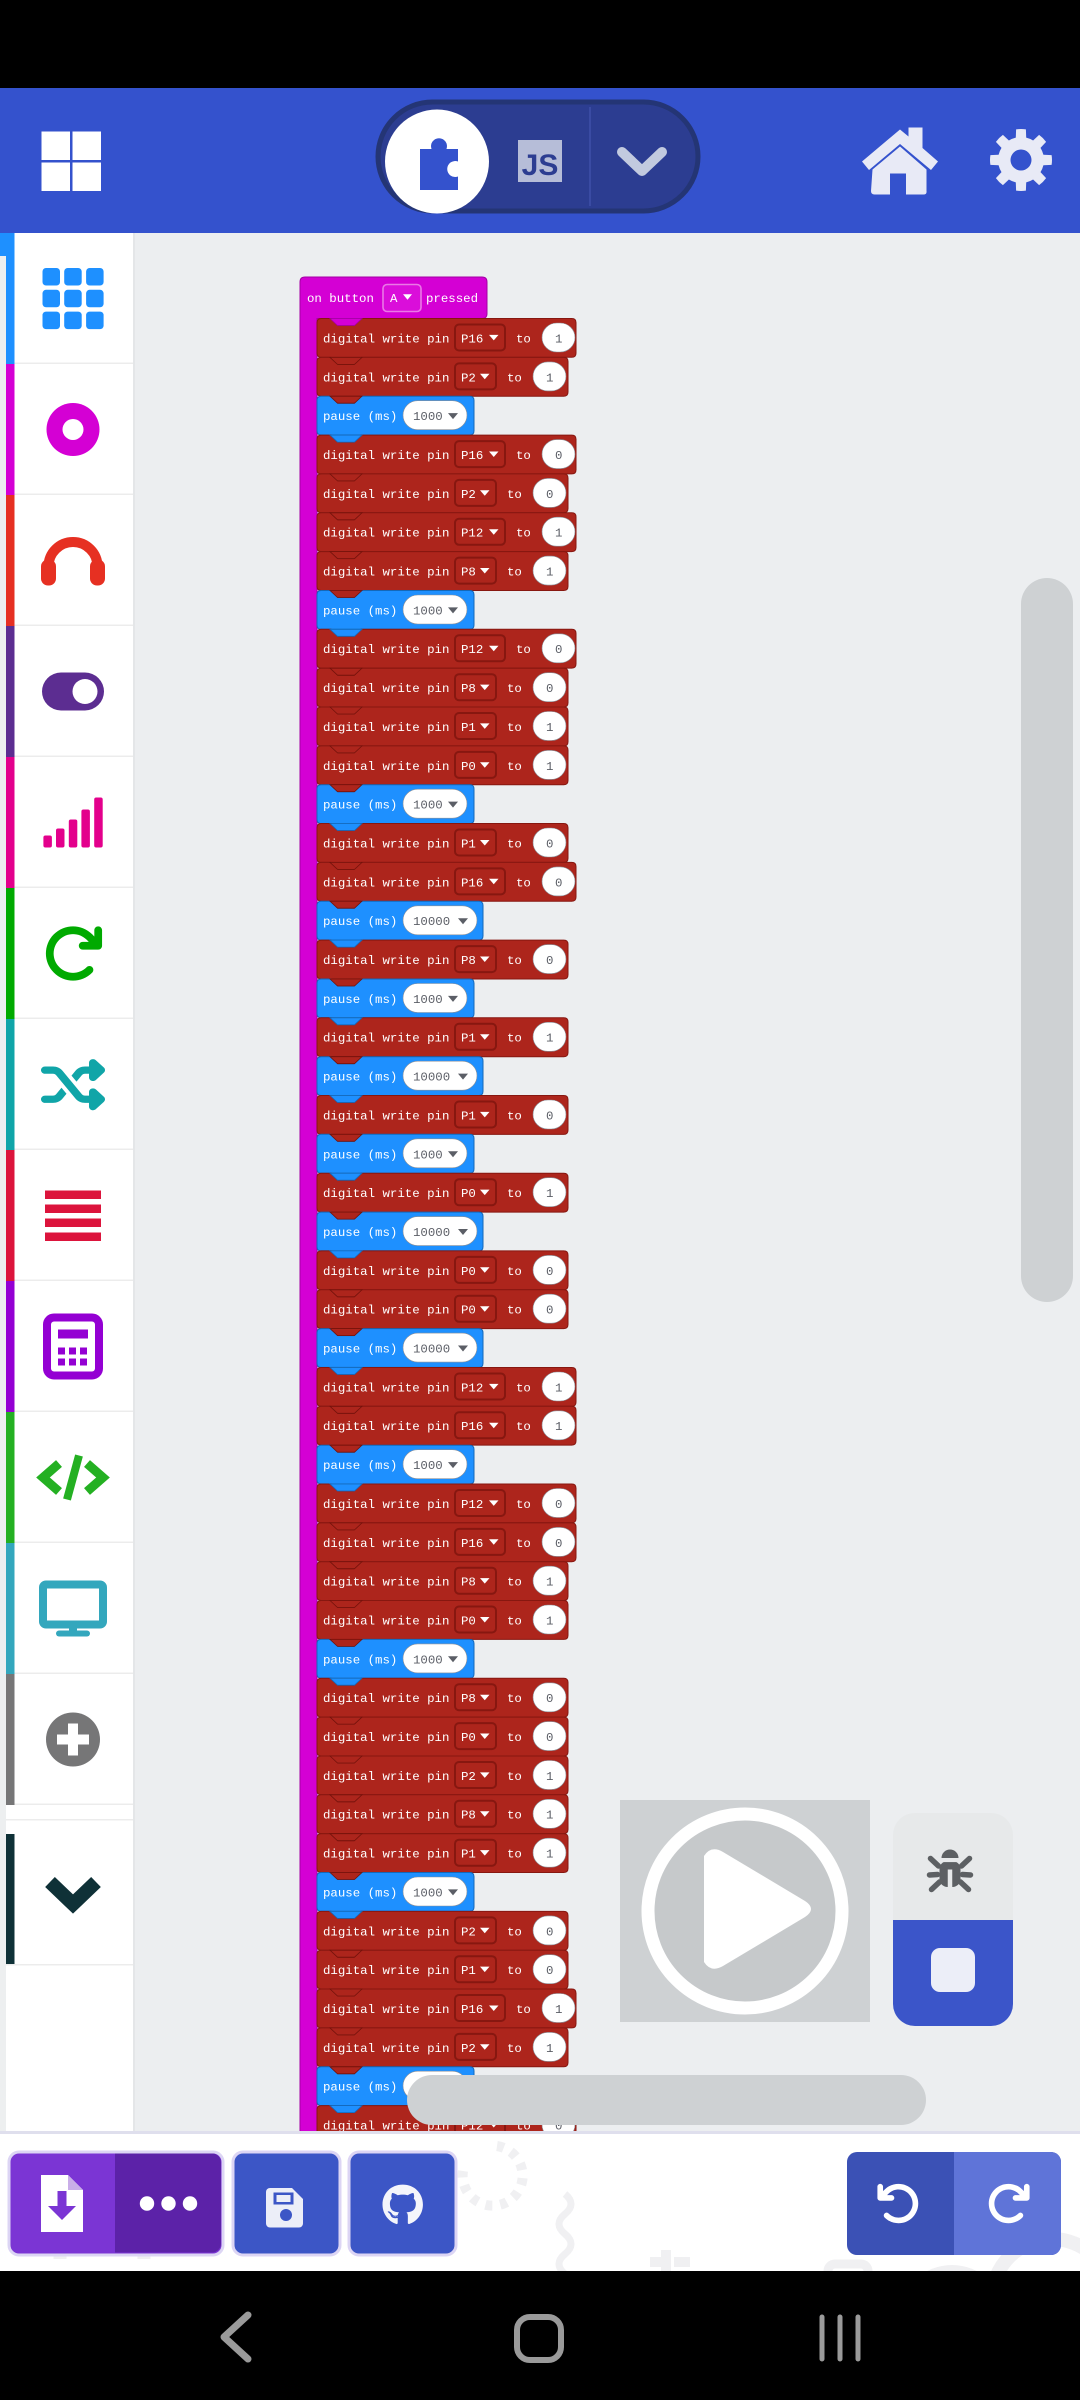  I want to click on svg-text: on button, so click(340, 299).